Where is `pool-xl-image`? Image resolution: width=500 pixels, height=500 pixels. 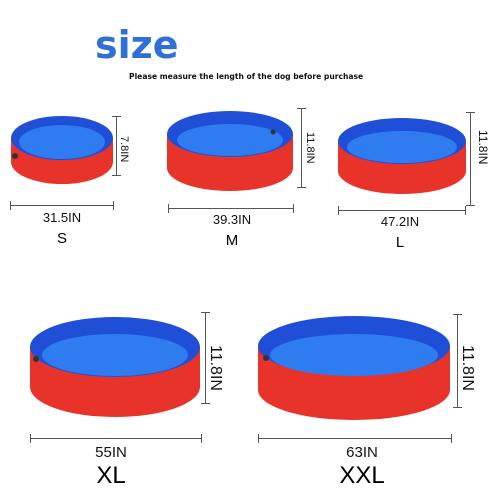 pool-xl-image is located at coordinates (115, 367).